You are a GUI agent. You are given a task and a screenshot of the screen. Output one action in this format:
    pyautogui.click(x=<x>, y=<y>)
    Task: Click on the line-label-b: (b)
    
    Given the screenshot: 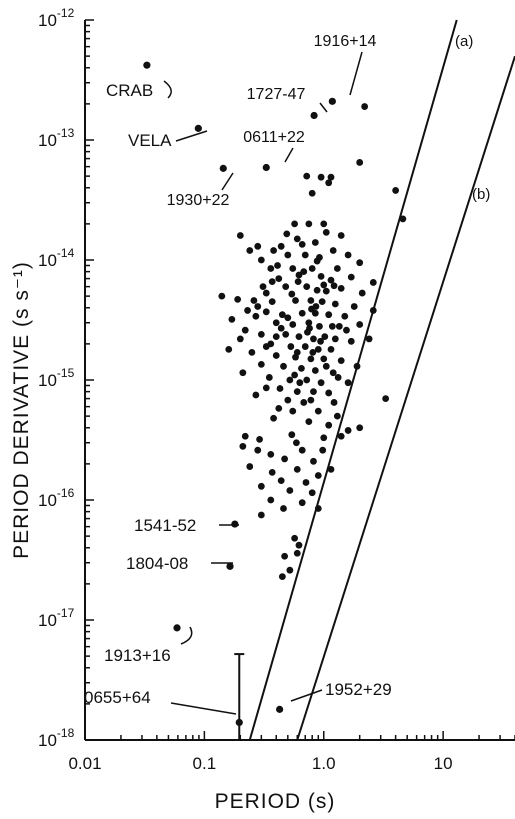 What is the action you would take?
    pyautogui.click(x=481, y=194)
    